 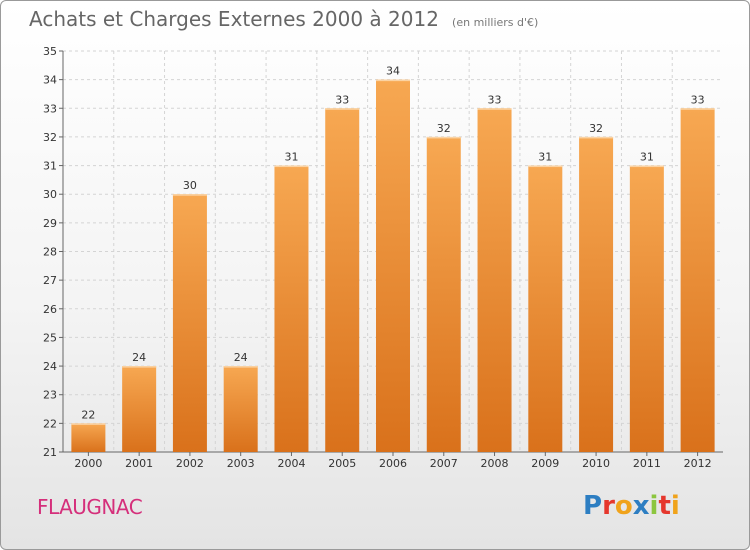 I want to click on commune-name: FLAUGNAC, so click(x=90, y=507).